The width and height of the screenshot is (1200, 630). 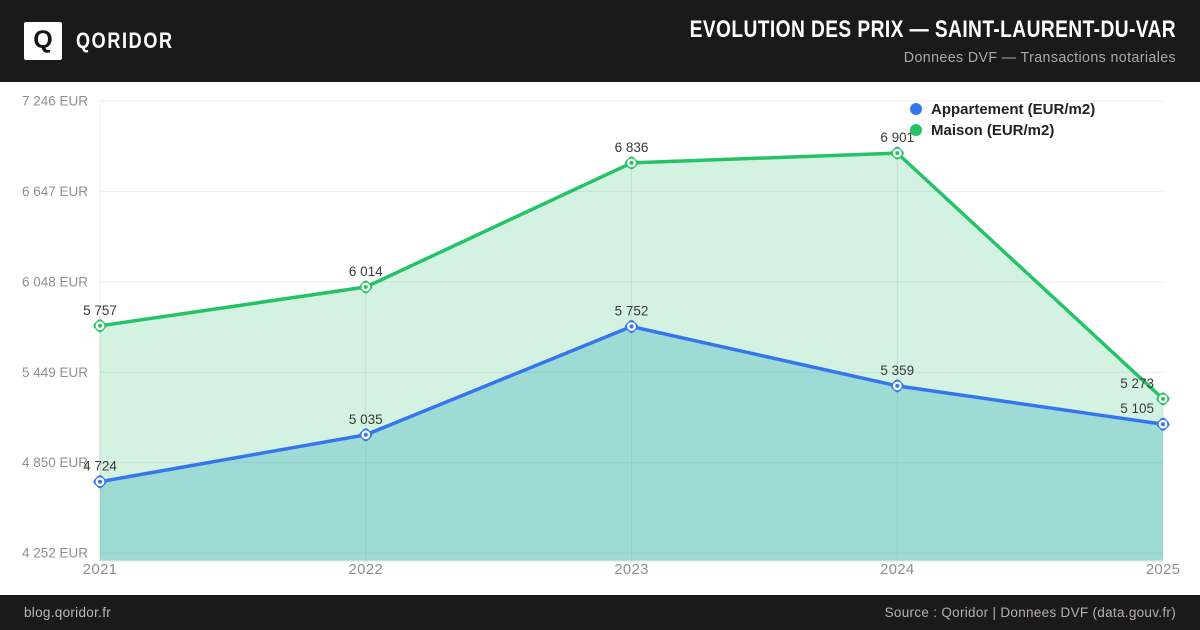 I want to click on qoridor-logo-icon: Q, so click(x=43, y=41).